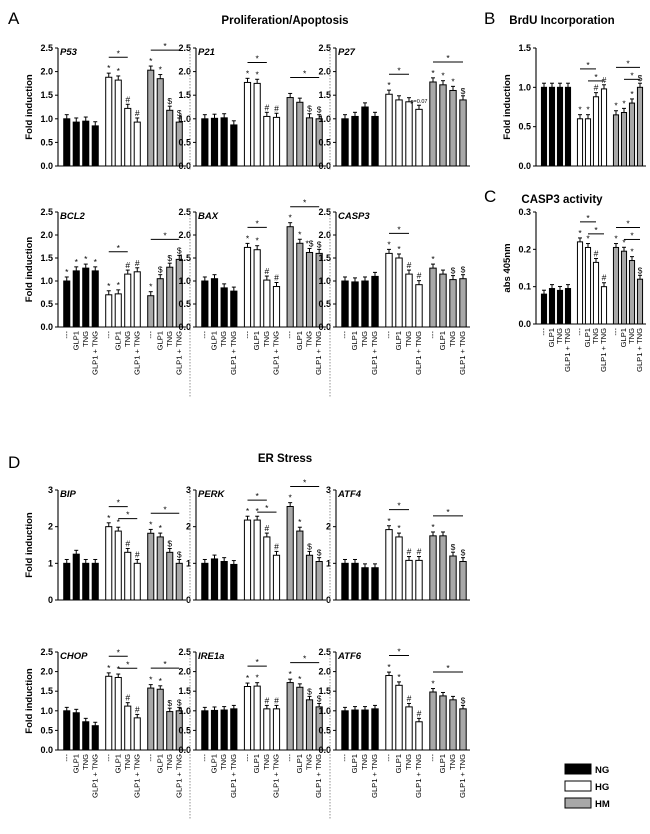 The height and width of the screenshot is (834, 650). I want to click on chart-ire1a-x-tick-label: GLP1, so click(256, 763).